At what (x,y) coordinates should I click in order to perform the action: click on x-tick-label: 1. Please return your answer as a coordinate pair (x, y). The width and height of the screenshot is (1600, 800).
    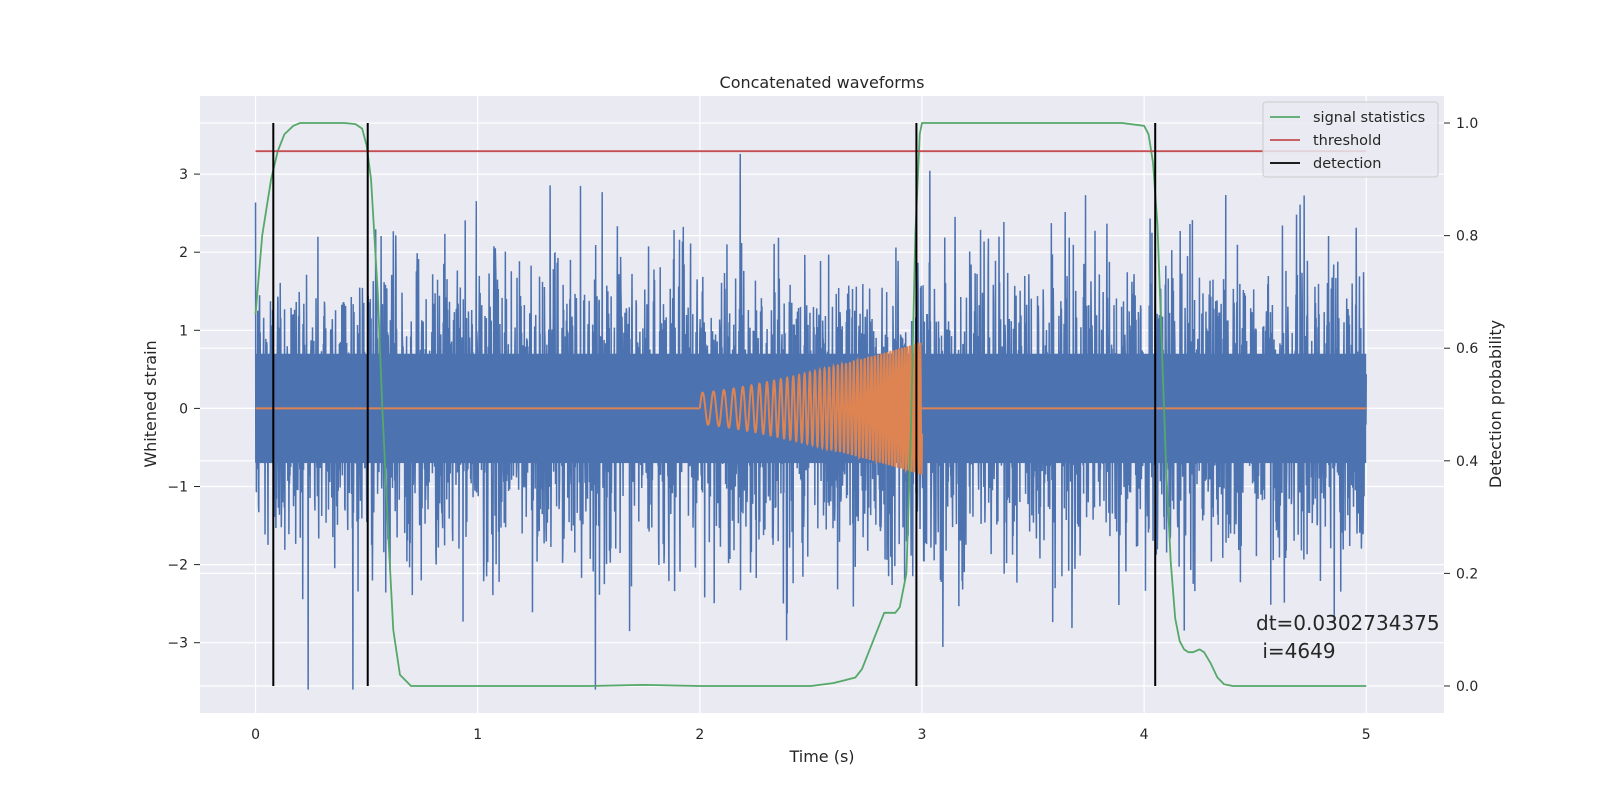
    Looking at the image, I should click on (477, 735).